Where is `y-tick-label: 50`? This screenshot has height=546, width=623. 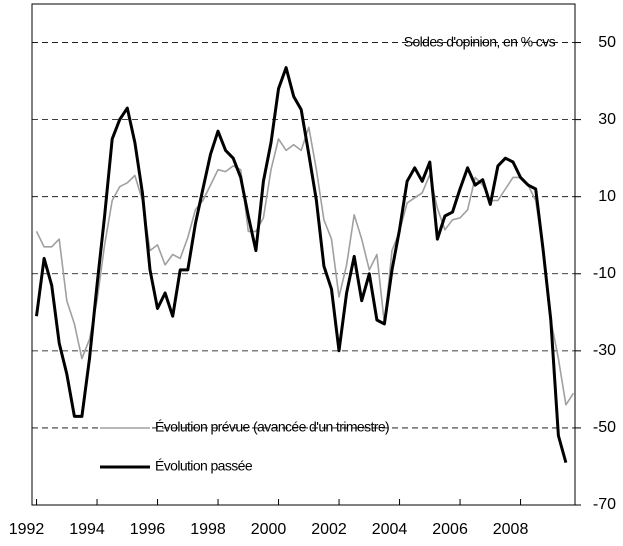
y-tick-label: 50 is located at coordinates (607, 42).